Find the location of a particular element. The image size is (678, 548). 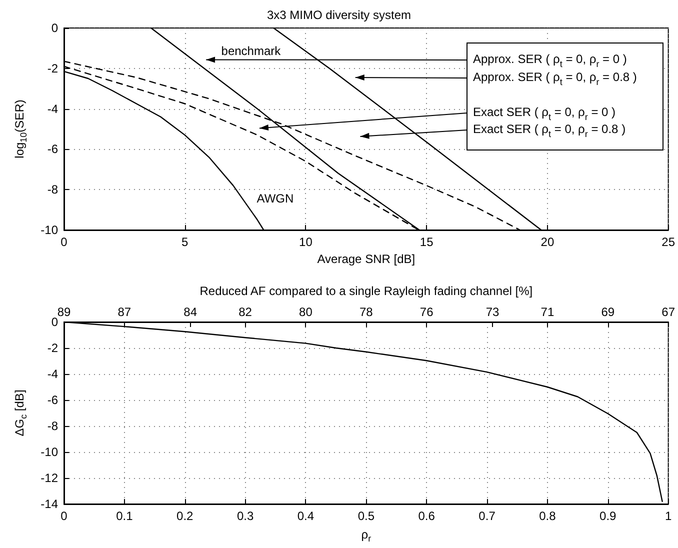

x-tick-label: 25 is located at coordinates (669, 242).